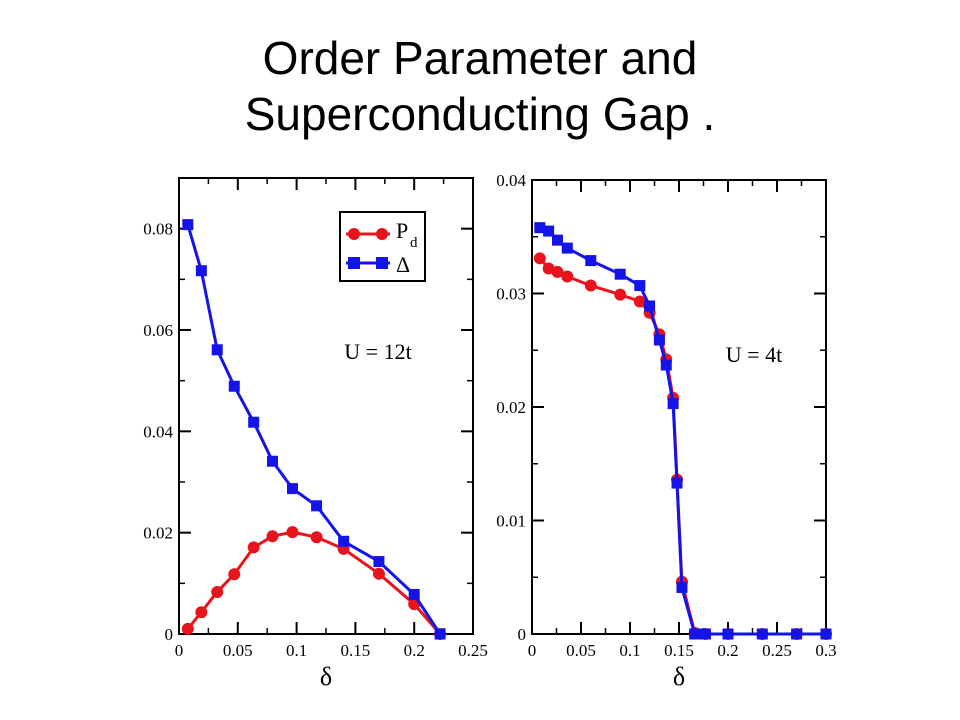 The width and height of the screenshot is (960, 720). I want to click on legend: P d Δ, so click(382, 246).